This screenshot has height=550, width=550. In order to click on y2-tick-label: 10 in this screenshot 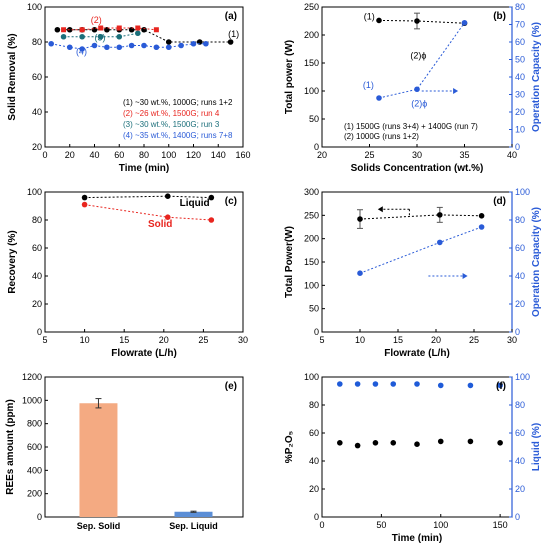, I will do `click(520, 130)`.